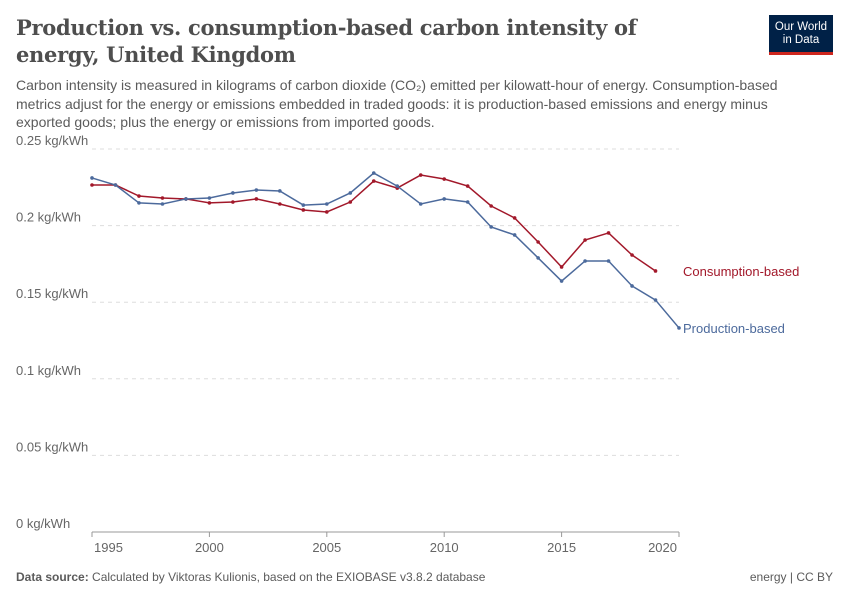 The width and height of the screenshot is (850, 600). What do you see at coordinates (108, 547) in the screenshot?
I see `x-tick-label: 1995` at bounding box center [108, 547].